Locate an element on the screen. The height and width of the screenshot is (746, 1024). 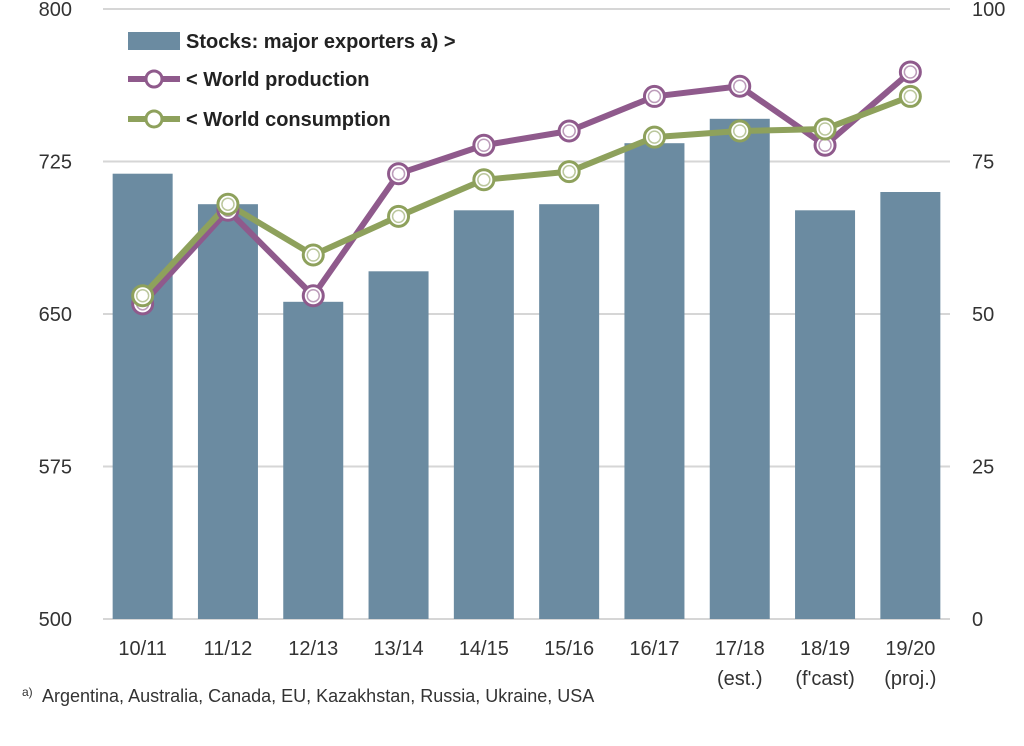
x-tick-label: 13/14 is located at coordinates (399, 649).